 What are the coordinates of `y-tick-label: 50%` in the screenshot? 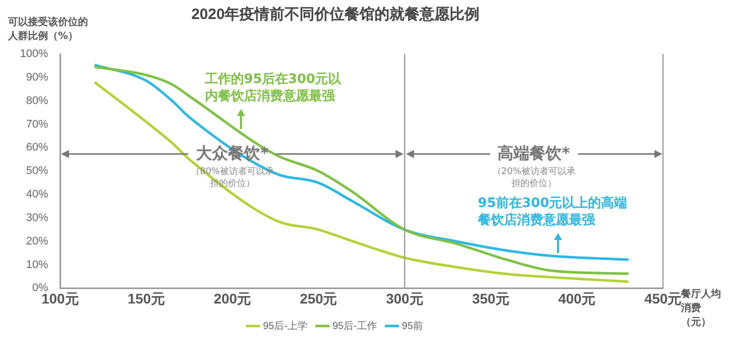 It's located at (37, 171).